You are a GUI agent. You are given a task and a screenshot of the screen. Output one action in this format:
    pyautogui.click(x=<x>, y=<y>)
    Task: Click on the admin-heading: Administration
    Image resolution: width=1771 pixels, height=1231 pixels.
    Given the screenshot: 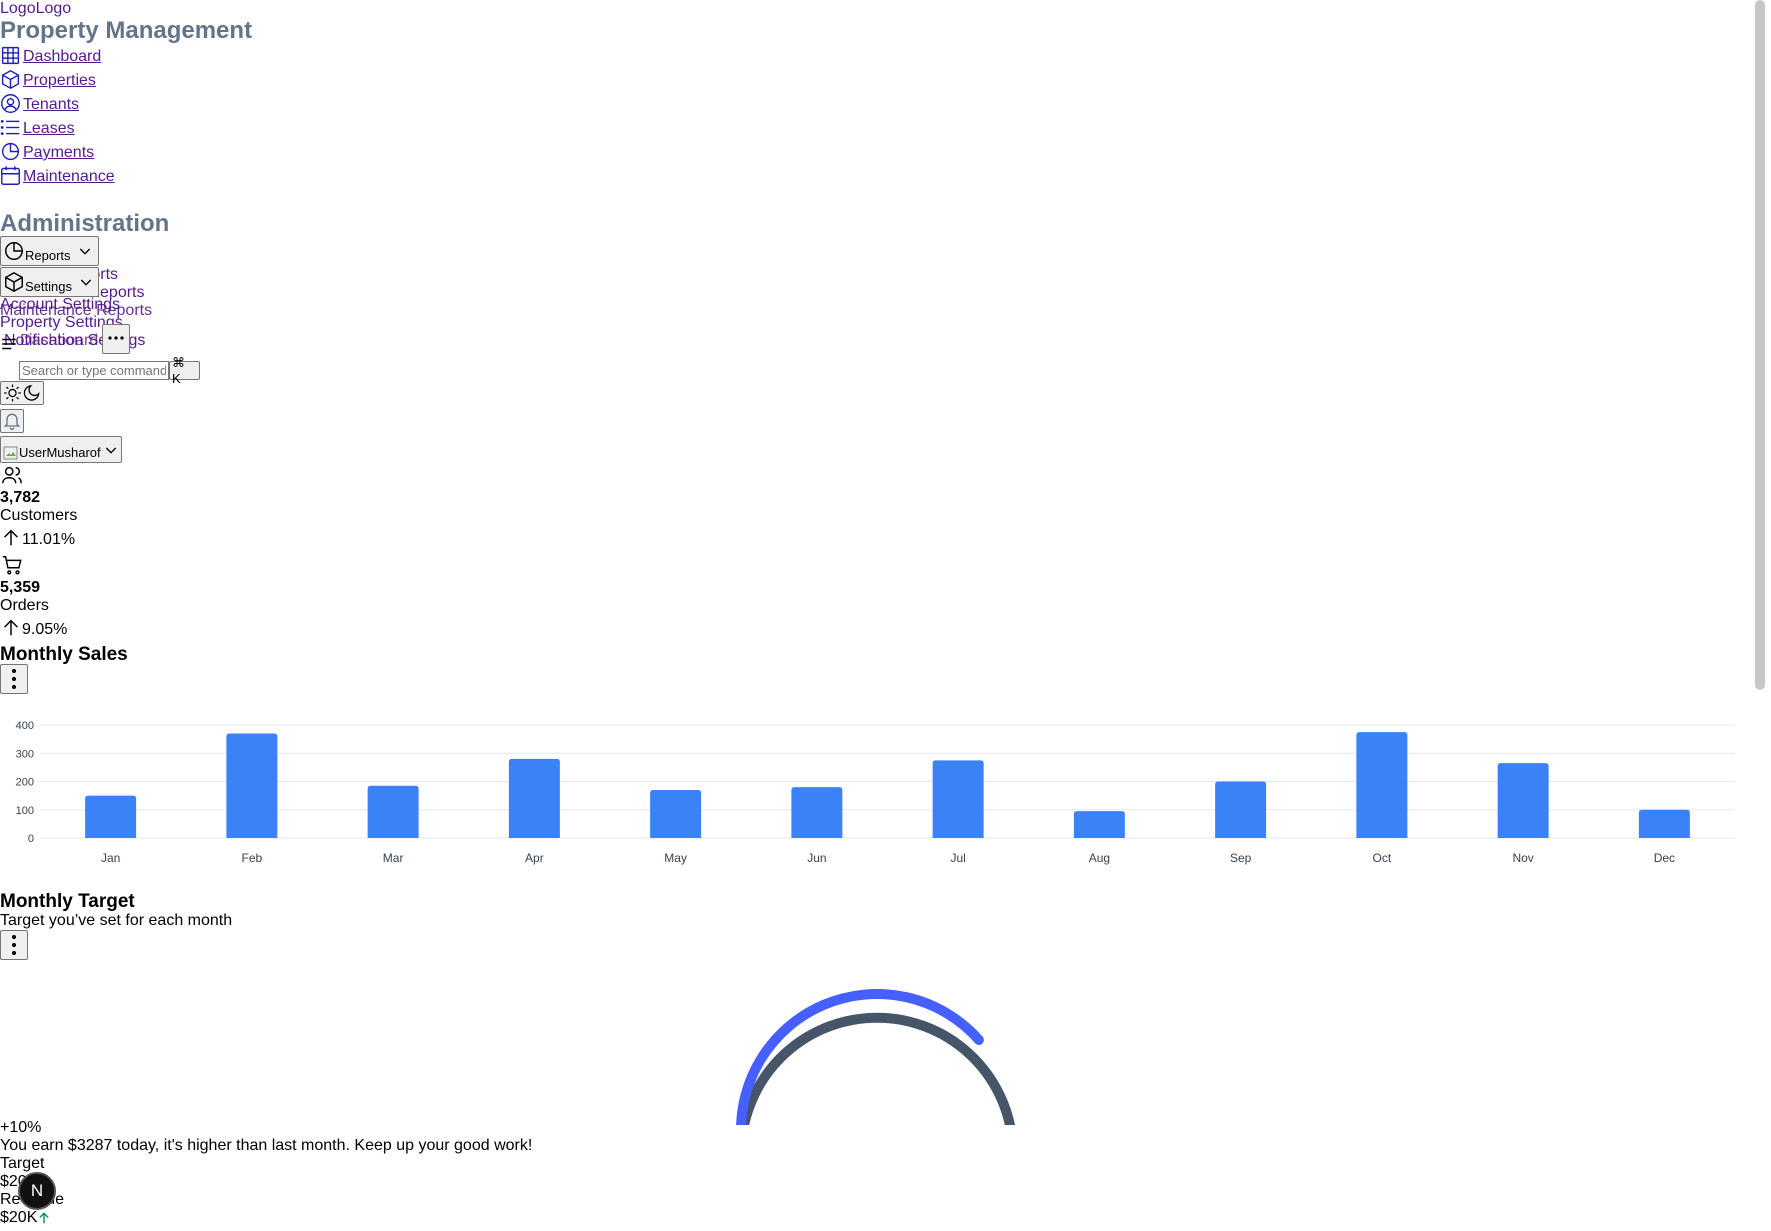 What is the action you would take?
    pyautogui.click(x=85, y=223)
    